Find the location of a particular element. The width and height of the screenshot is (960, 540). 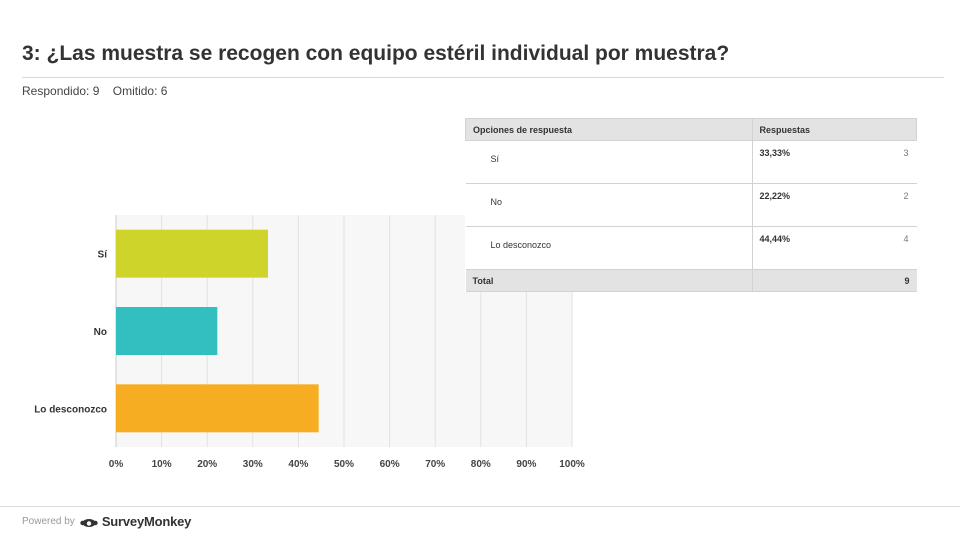

category-label: Sí is located at coordinates (103, 255).